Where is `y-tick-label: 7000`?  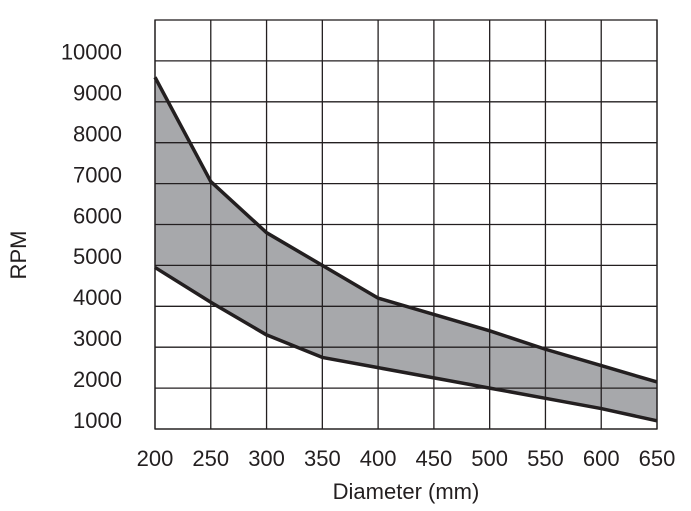 y-tick-label: 7000 is located at coordinates (97, 174).